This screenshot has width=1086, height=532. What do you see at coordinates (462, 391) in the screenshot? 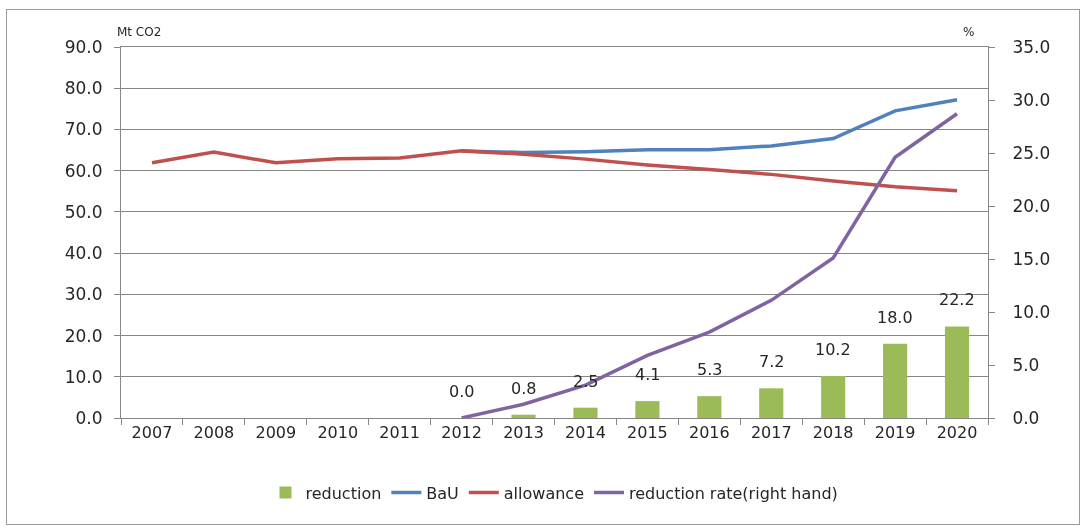
I see `data-label: 0.0` at bounding box center [462, 391].